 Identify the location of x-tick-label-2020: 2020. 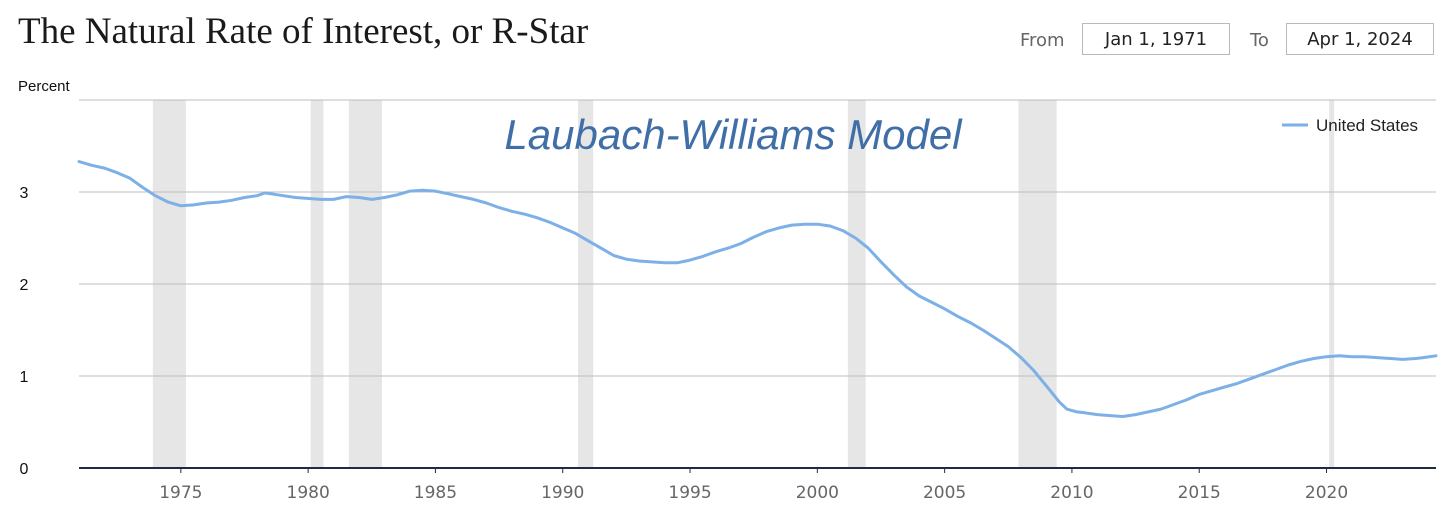
(1326, 493).